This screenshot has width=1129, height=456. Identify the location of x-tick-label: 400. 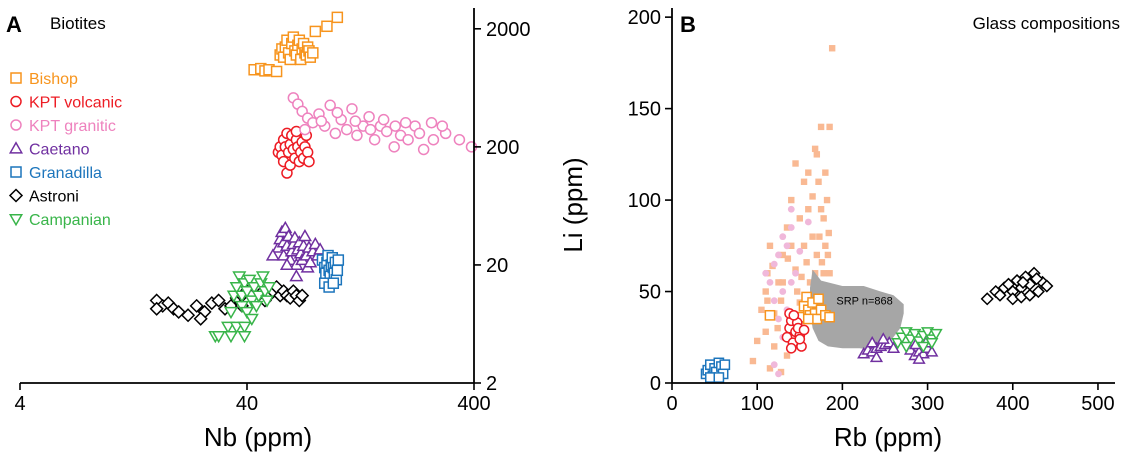
(473, 404).